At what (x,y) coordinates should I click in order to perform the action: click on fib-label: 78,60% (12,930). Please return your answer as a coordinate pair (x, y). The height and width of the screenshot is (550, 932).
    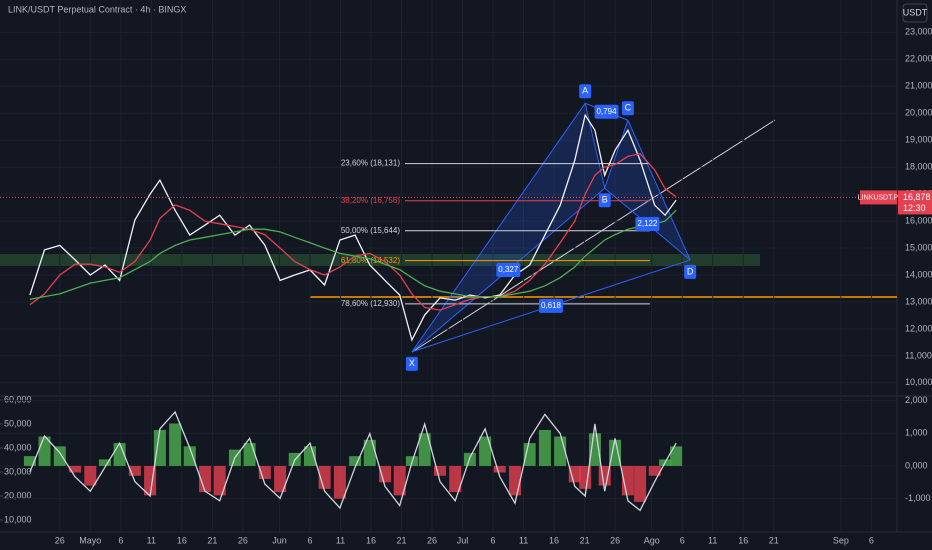
    Looking at the image, I should click on (370, 303).